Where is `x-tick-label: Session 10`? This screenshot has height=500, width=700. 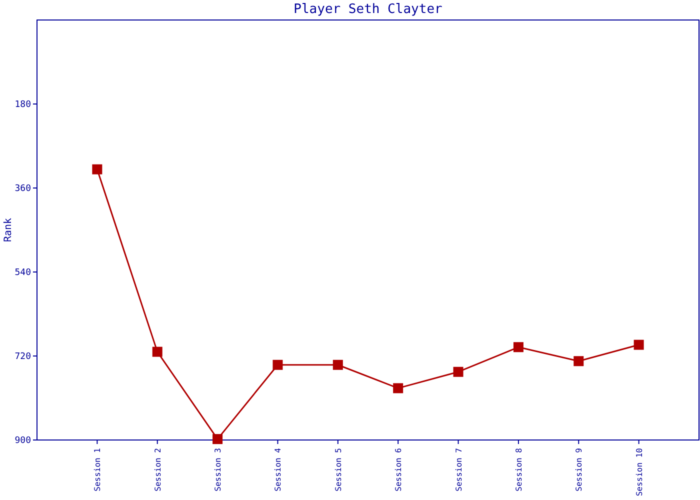 x-tick-label: Session 10 is located at coordinates (639, 472).